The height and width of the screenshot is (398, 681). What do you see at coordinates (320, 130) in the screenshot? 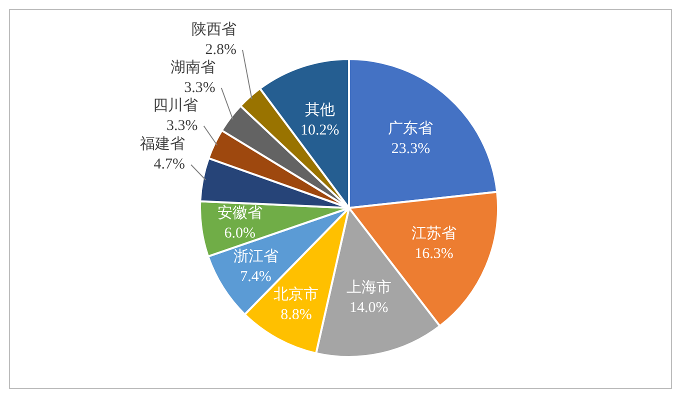
I see `data-label: 10.2%` at bounding box center [320, 130].